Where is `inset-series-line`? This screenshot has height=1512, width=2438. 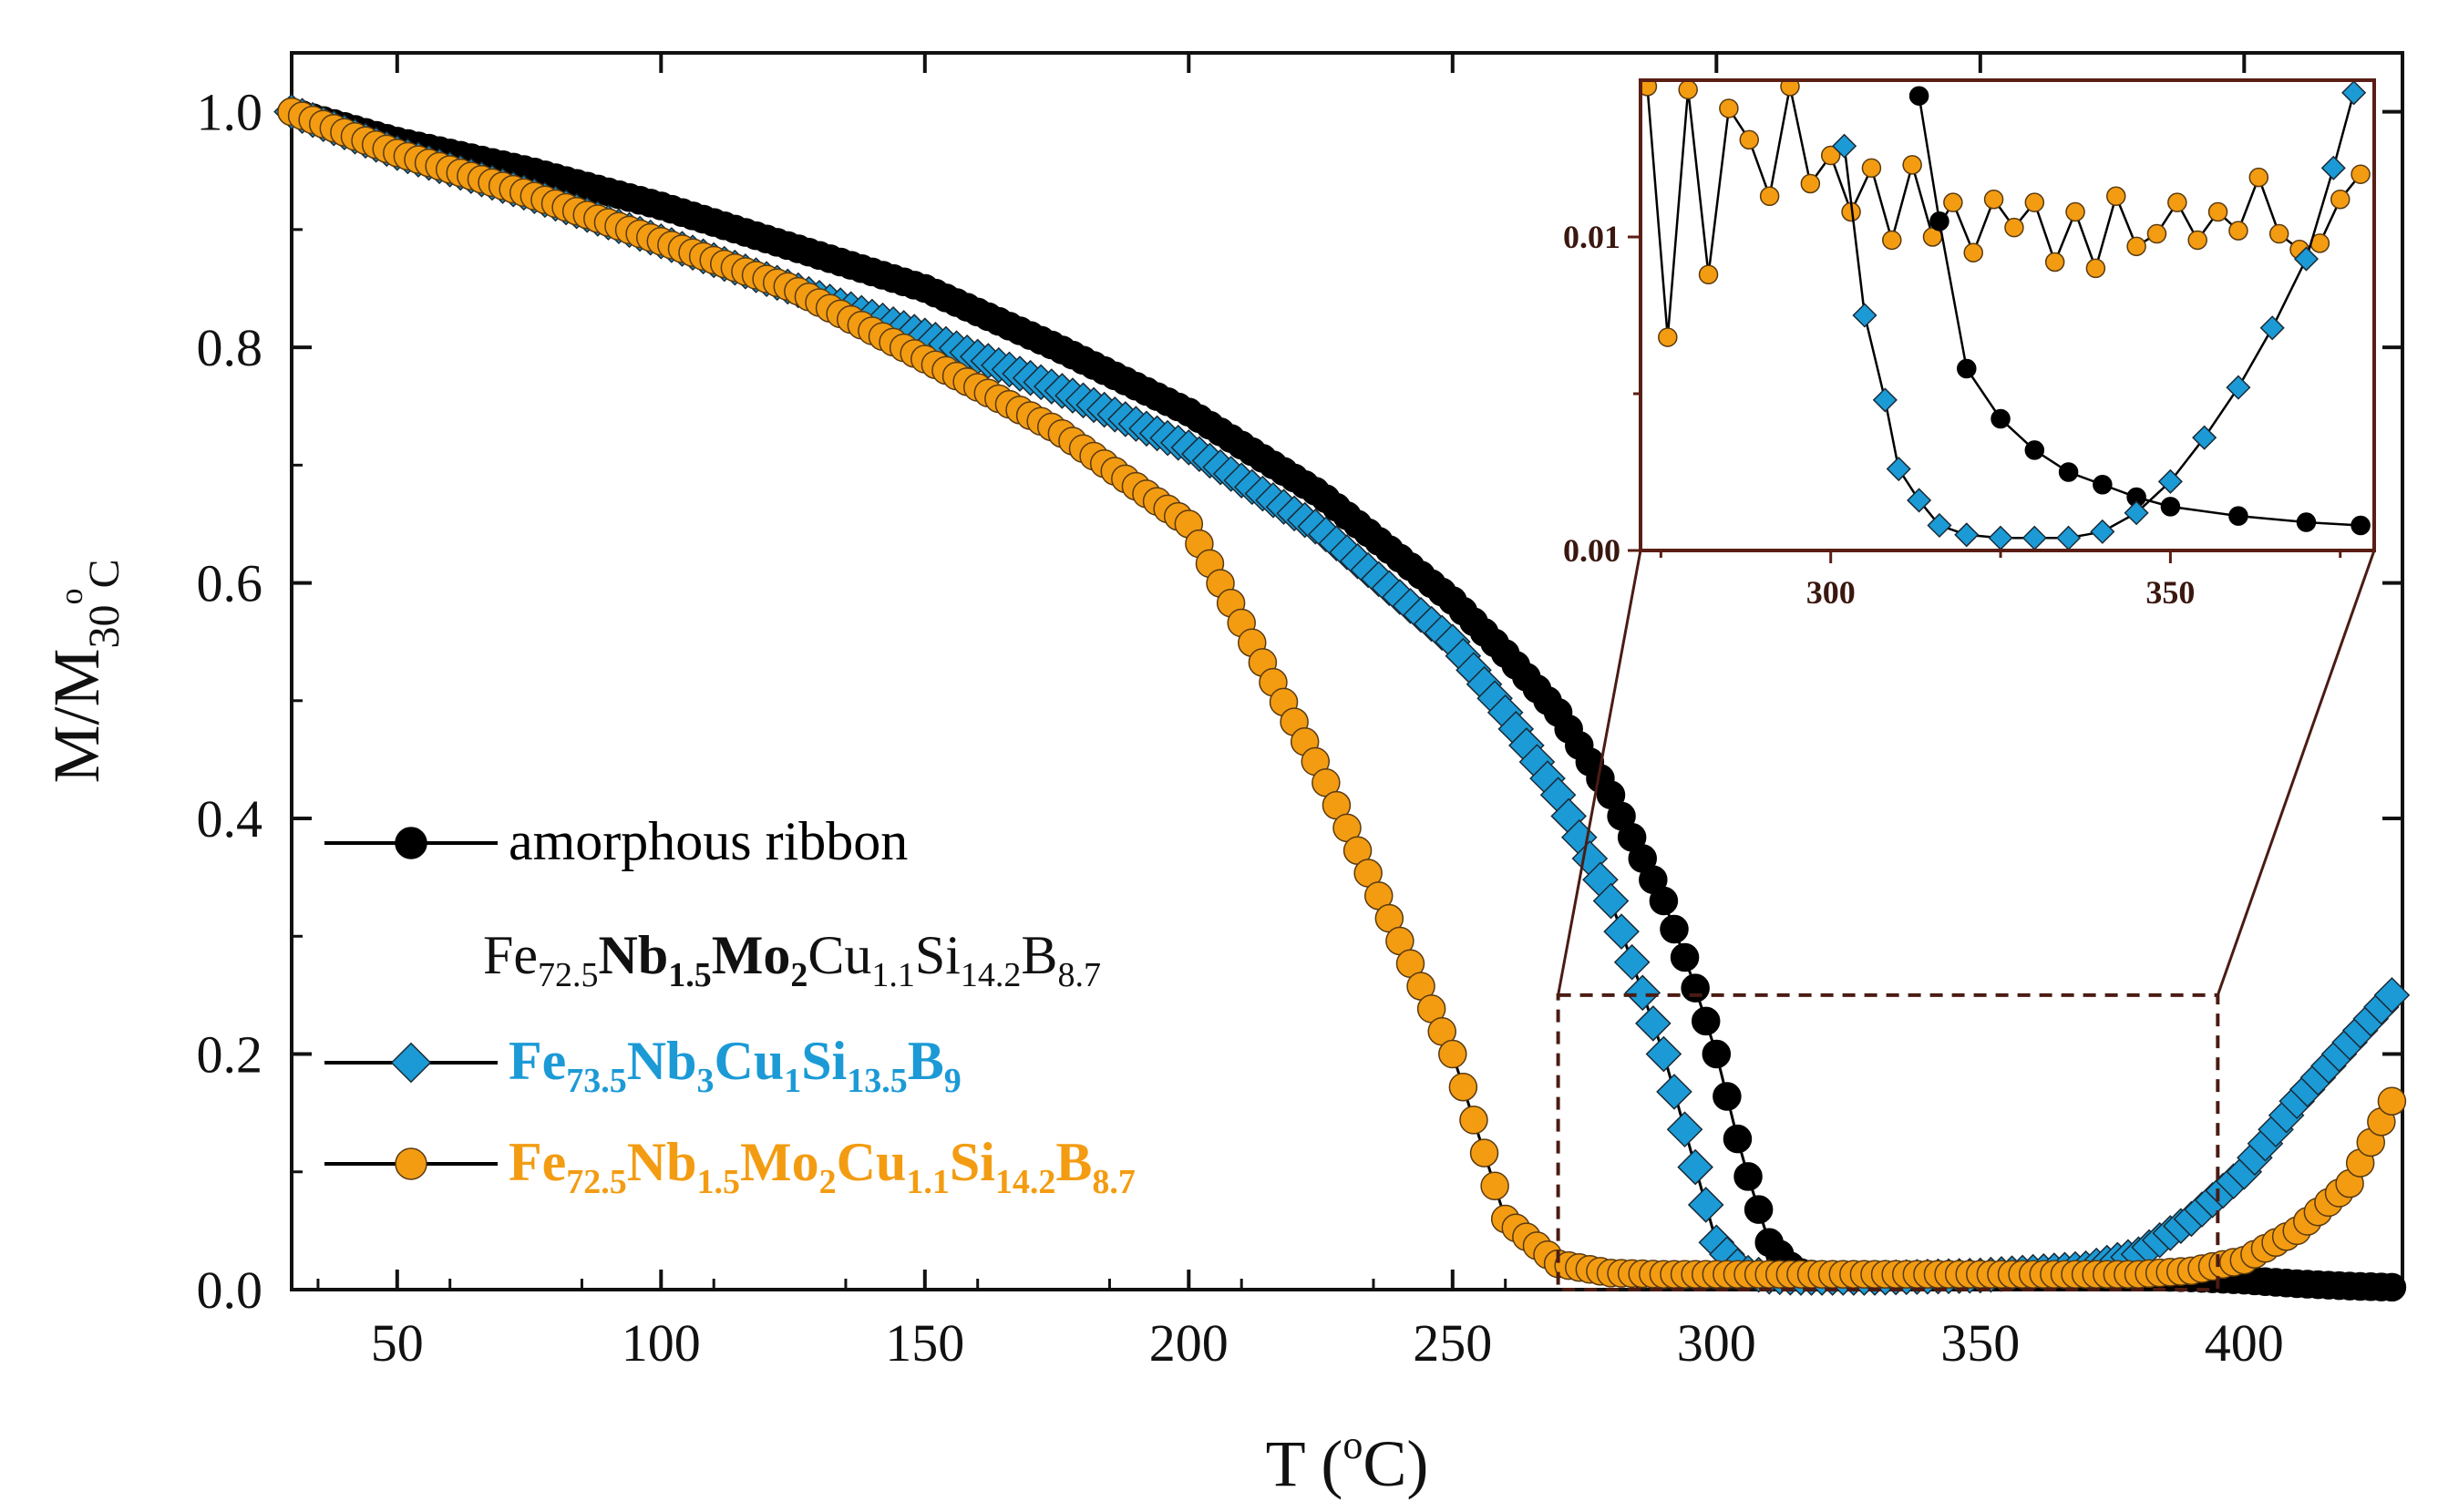
inset-series-line is located at coordinates (2140, 311).